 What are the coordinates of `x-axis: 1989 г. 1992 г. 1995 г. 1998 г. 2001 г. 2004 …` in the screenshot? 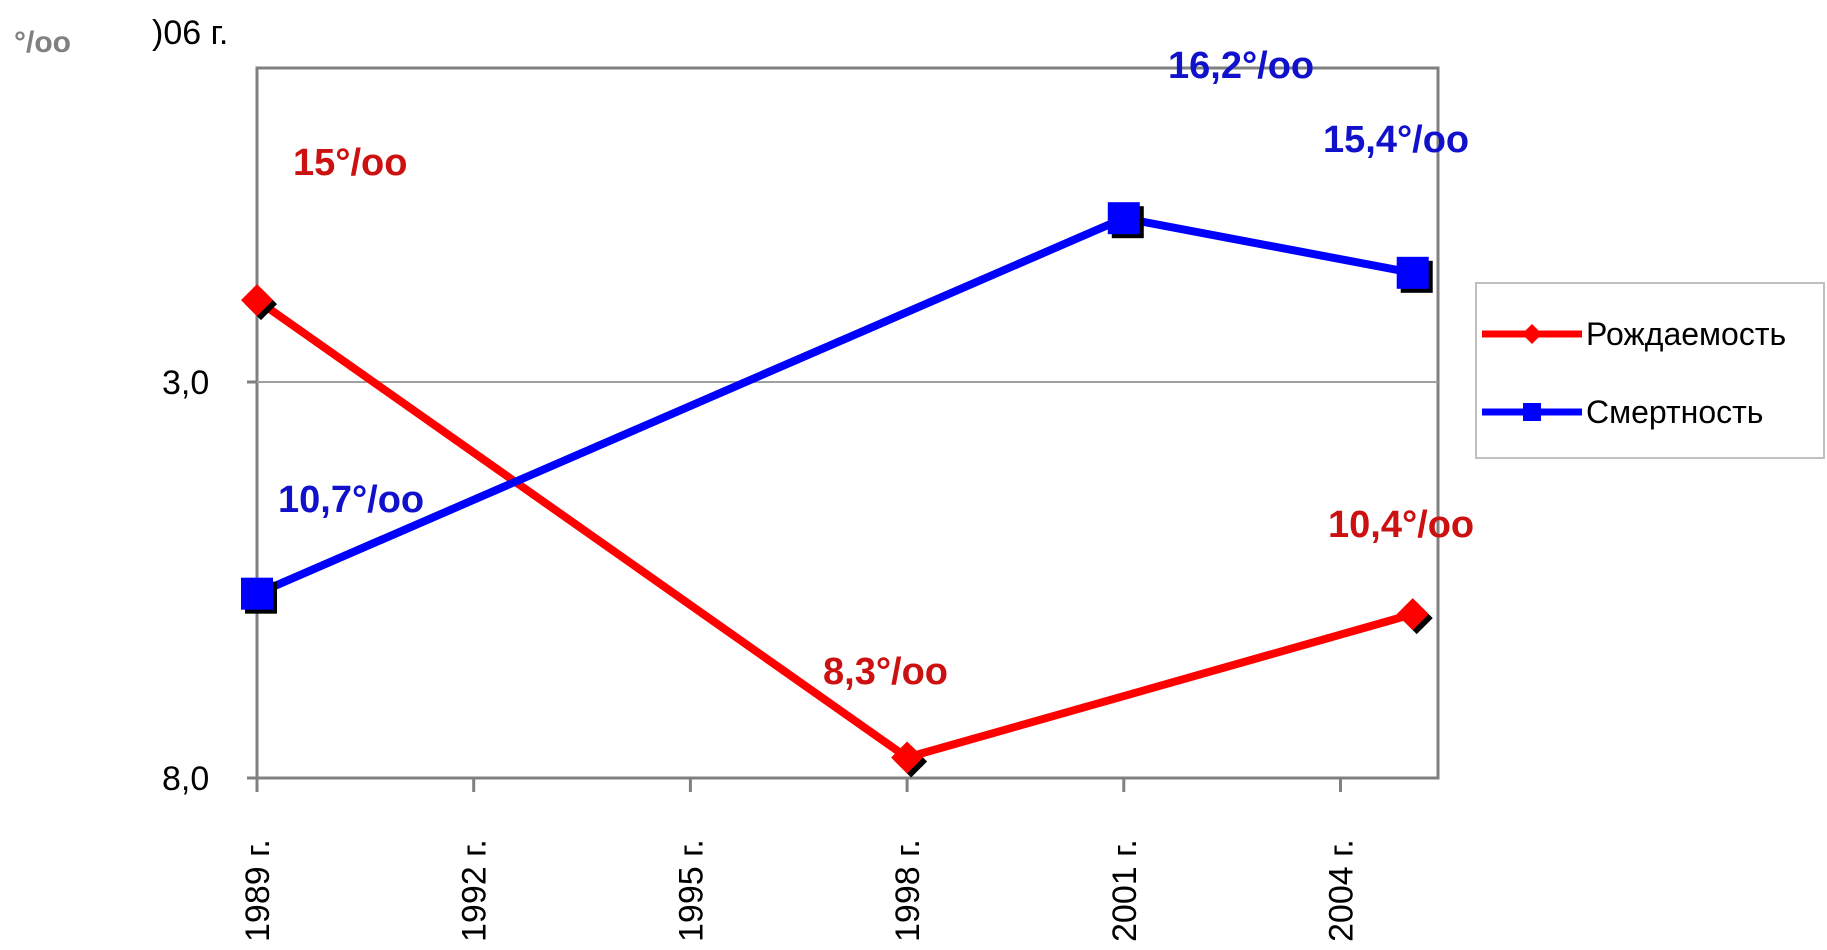 It's located at (799, 860).